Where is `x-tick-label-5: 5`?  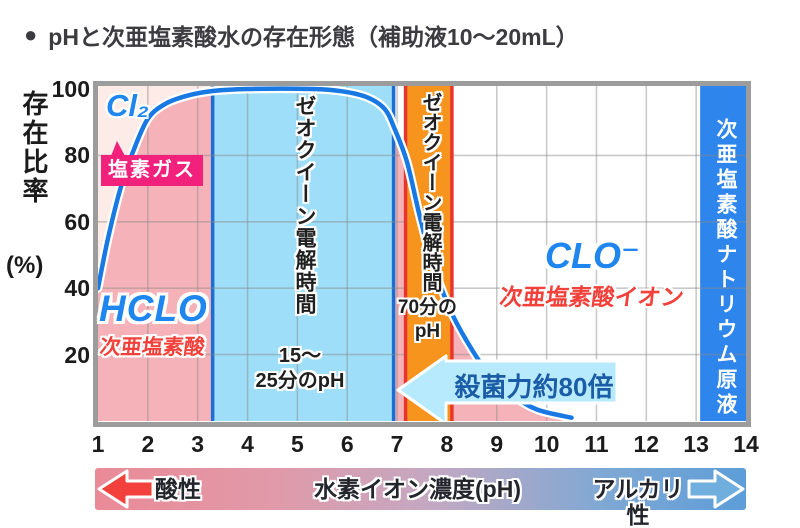 x-tick-label-5: 5 is located at coordinates (297, 444).